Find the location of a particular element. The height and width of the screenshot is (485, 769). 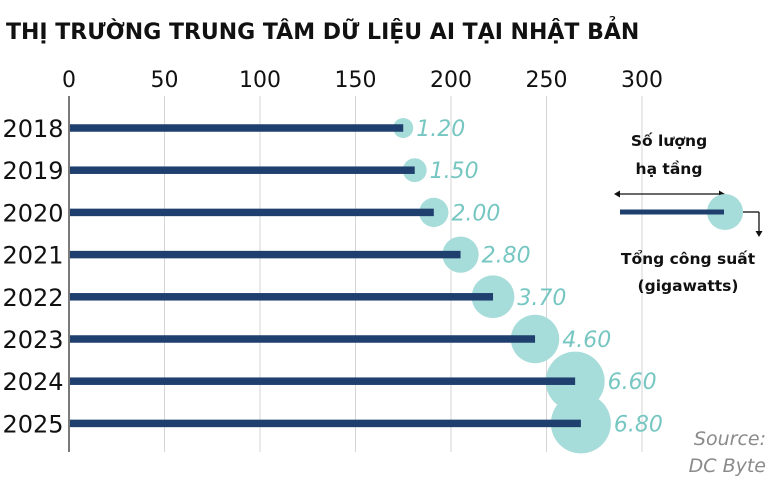

legend-capacity-label-line1: Tổng công suất is located at coordinates (688, 258).